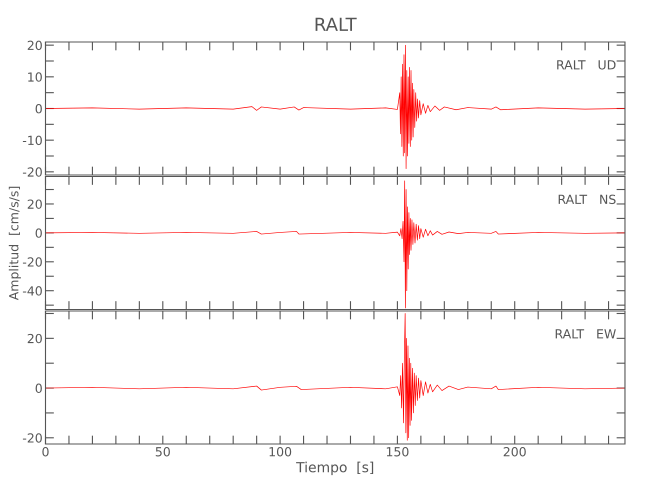 Image resolution: width=650 pixels, height=500 pixels. Describe the element at coordinates (336, 24) in the screenshot. I see `chart-title: RALT` at that location.